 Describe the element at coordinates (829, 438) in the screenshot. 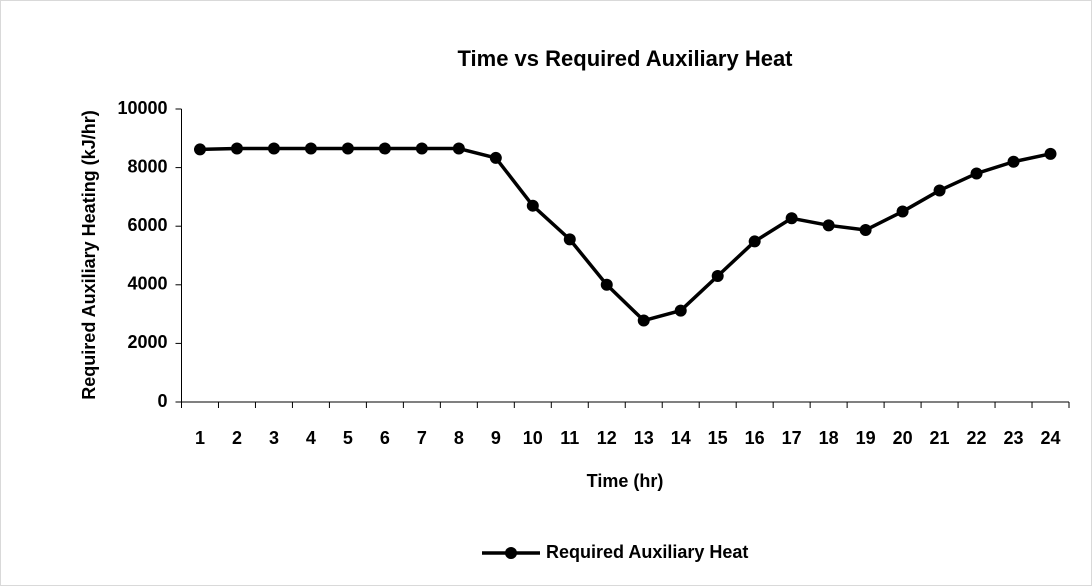

I see `x-tick-label: 18` at that location.